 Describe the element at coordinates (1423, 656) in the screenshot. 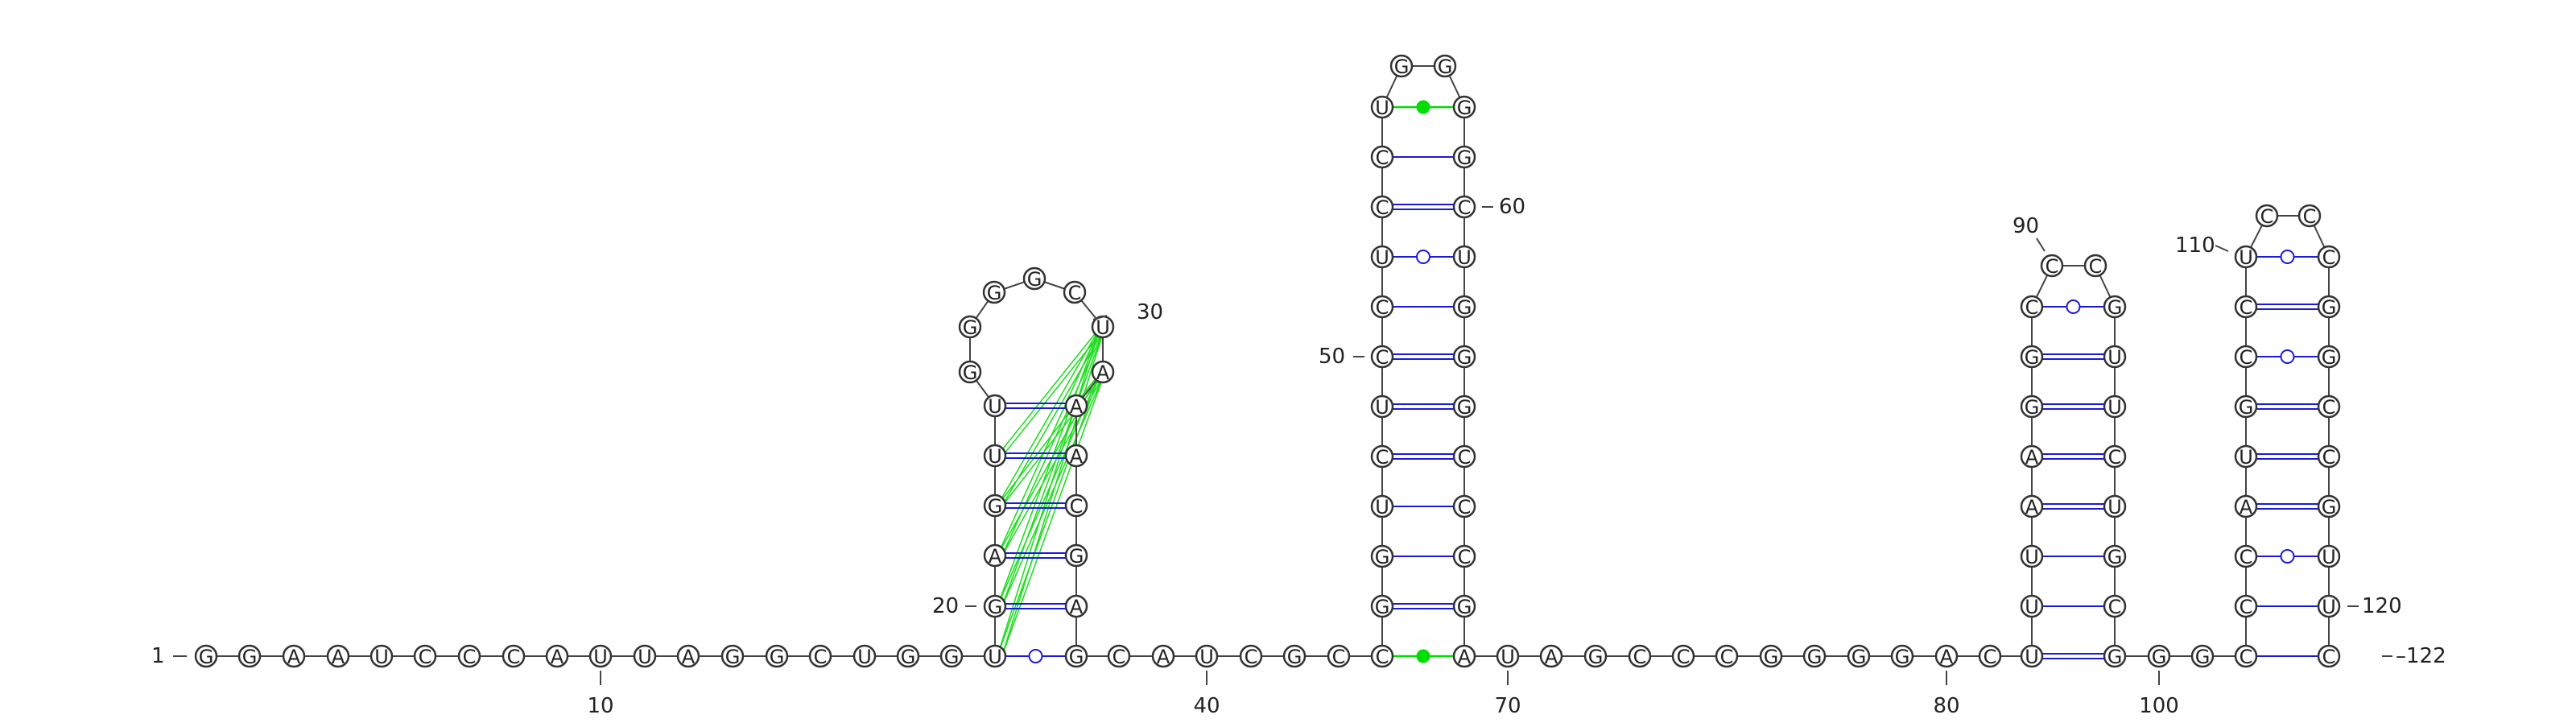

I see `highlighted-pair-marker` at that location.